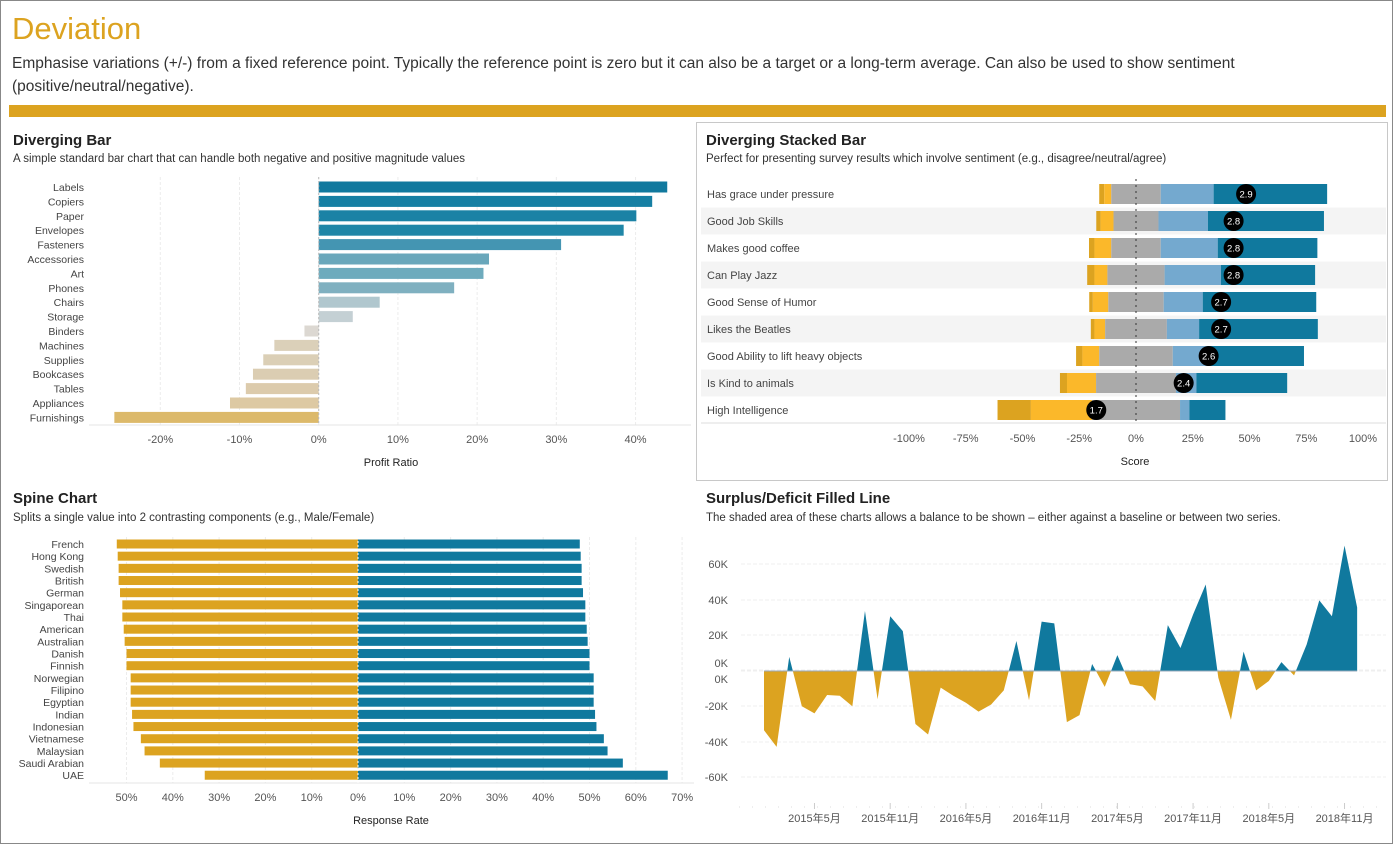  What do you see at coordinates (718, 601) in the screenshot?
I see `y-tick-label: 40K` at bounding box center [718, 601].